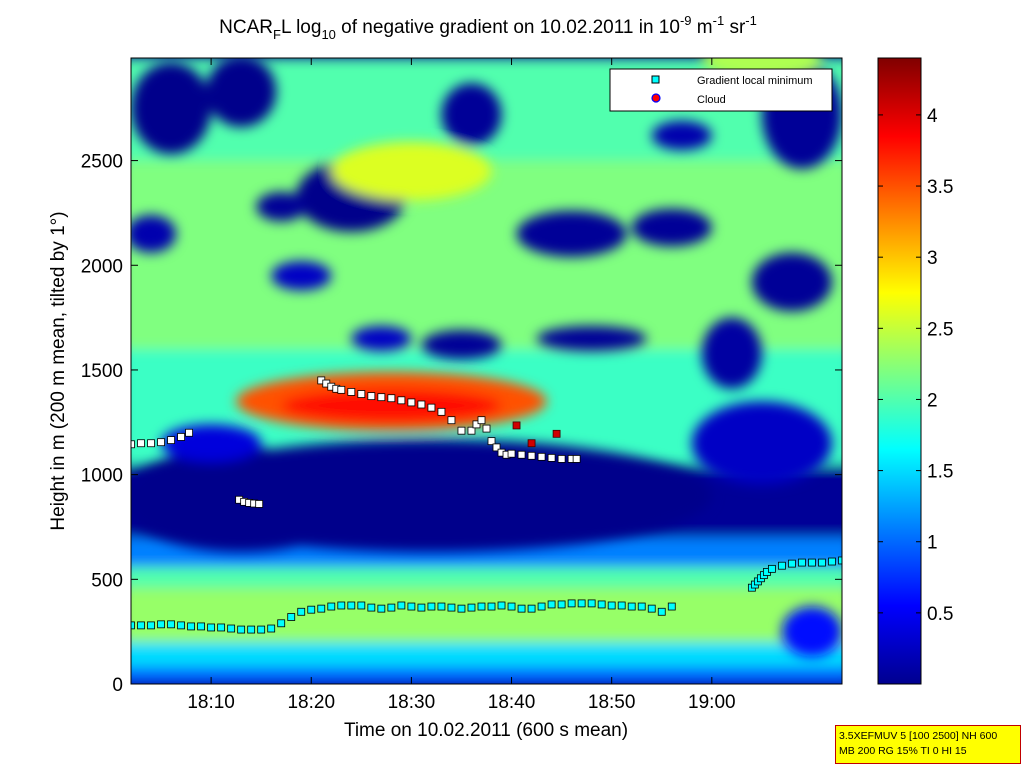 This screenshot has height=767, width=1023. Describe the element at coordinates (932, 543) in the screenshot. I see `colorbar-tick-label-1: 1` at that location.